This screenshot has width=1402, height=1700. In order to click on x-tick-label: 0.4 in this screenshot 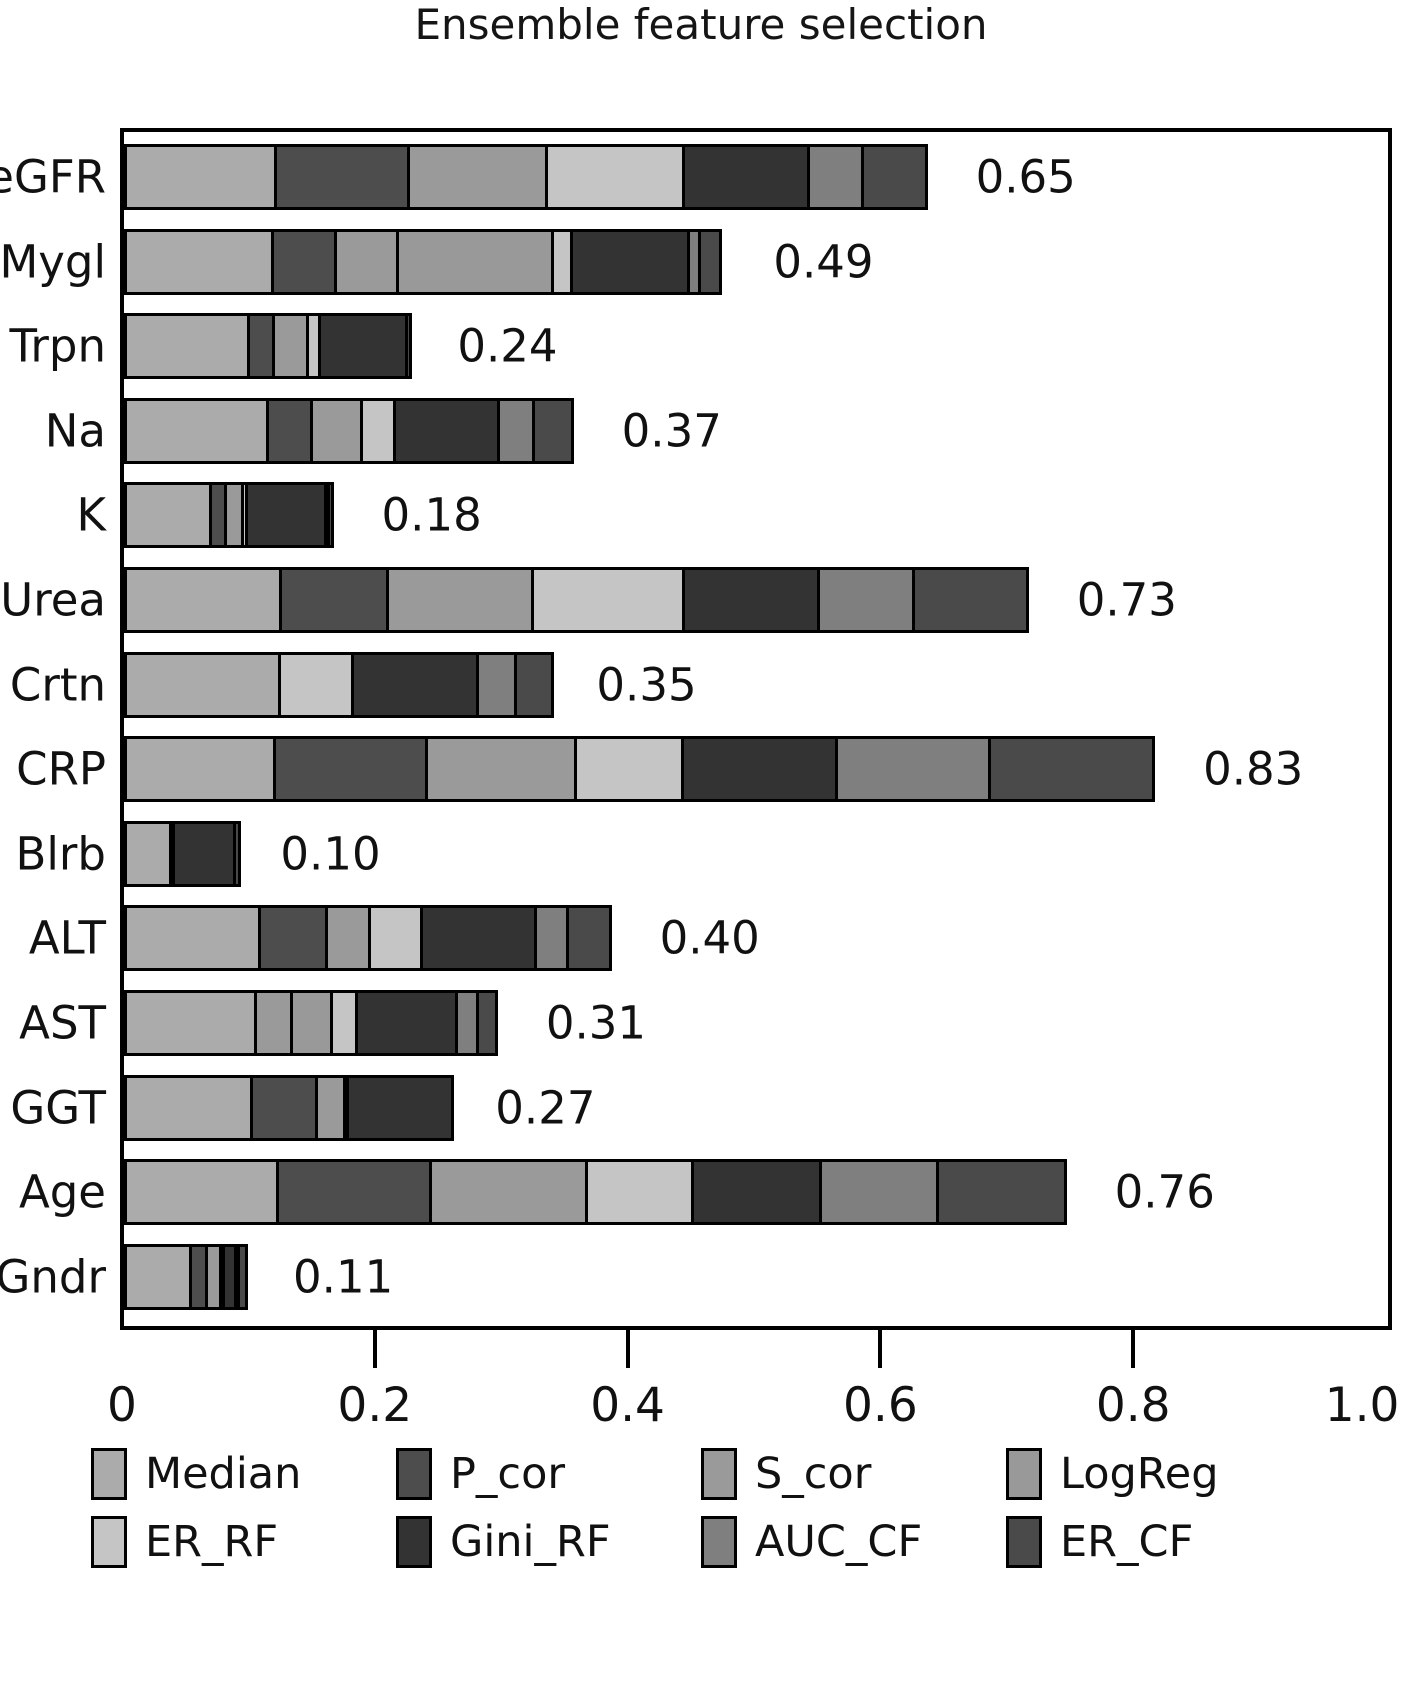, I will do `click(627, 1405)`.